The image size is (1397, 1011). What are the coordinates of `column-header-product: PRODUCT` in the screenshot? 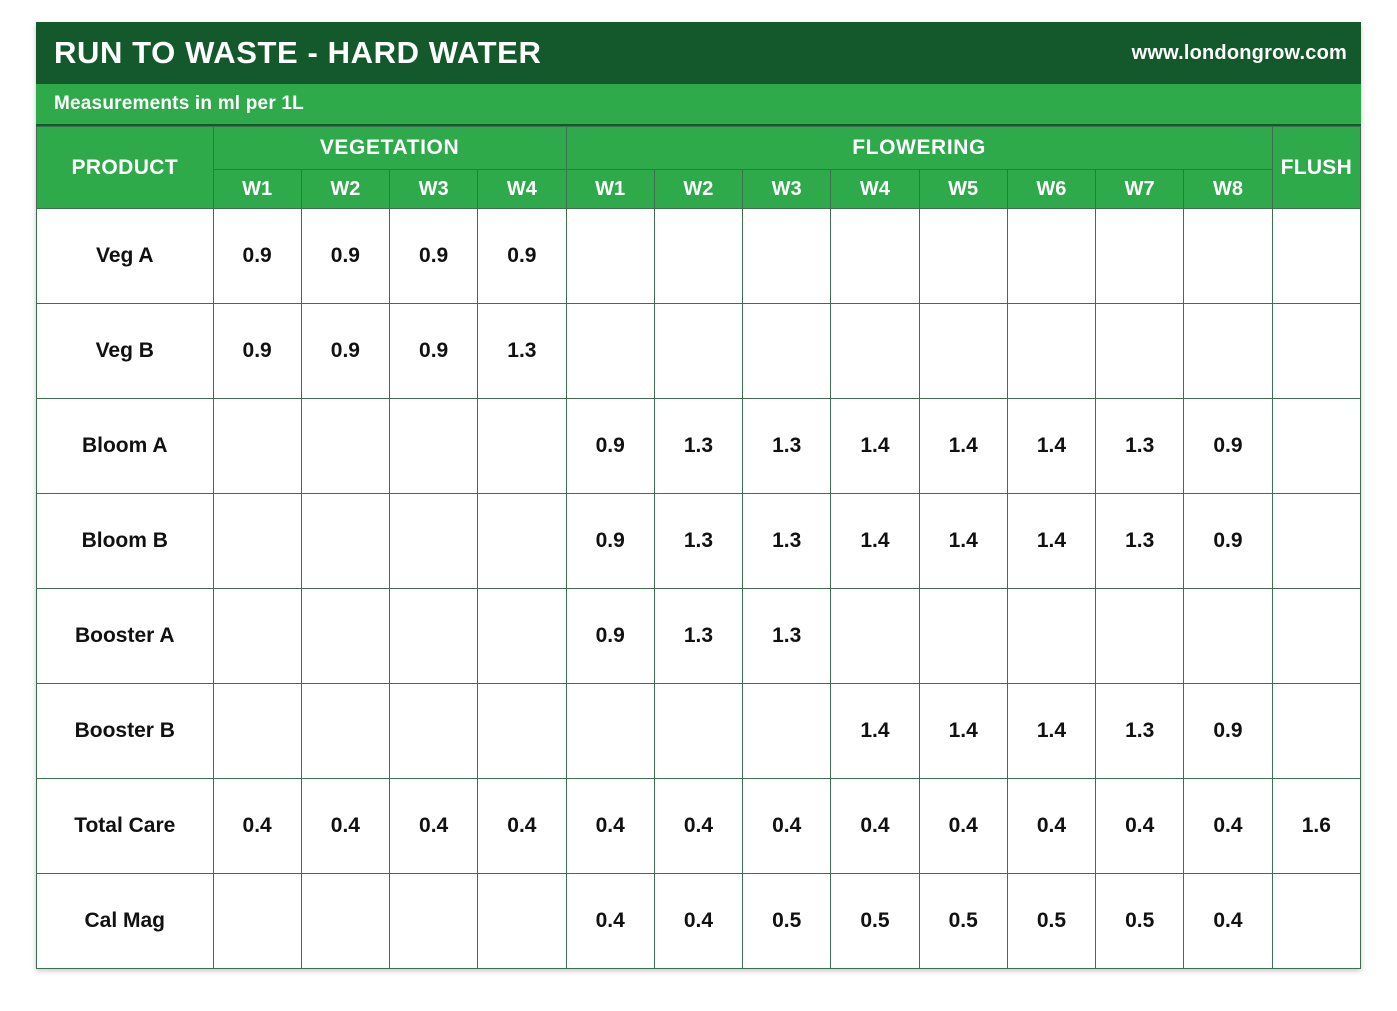 It's located at (125, 167).